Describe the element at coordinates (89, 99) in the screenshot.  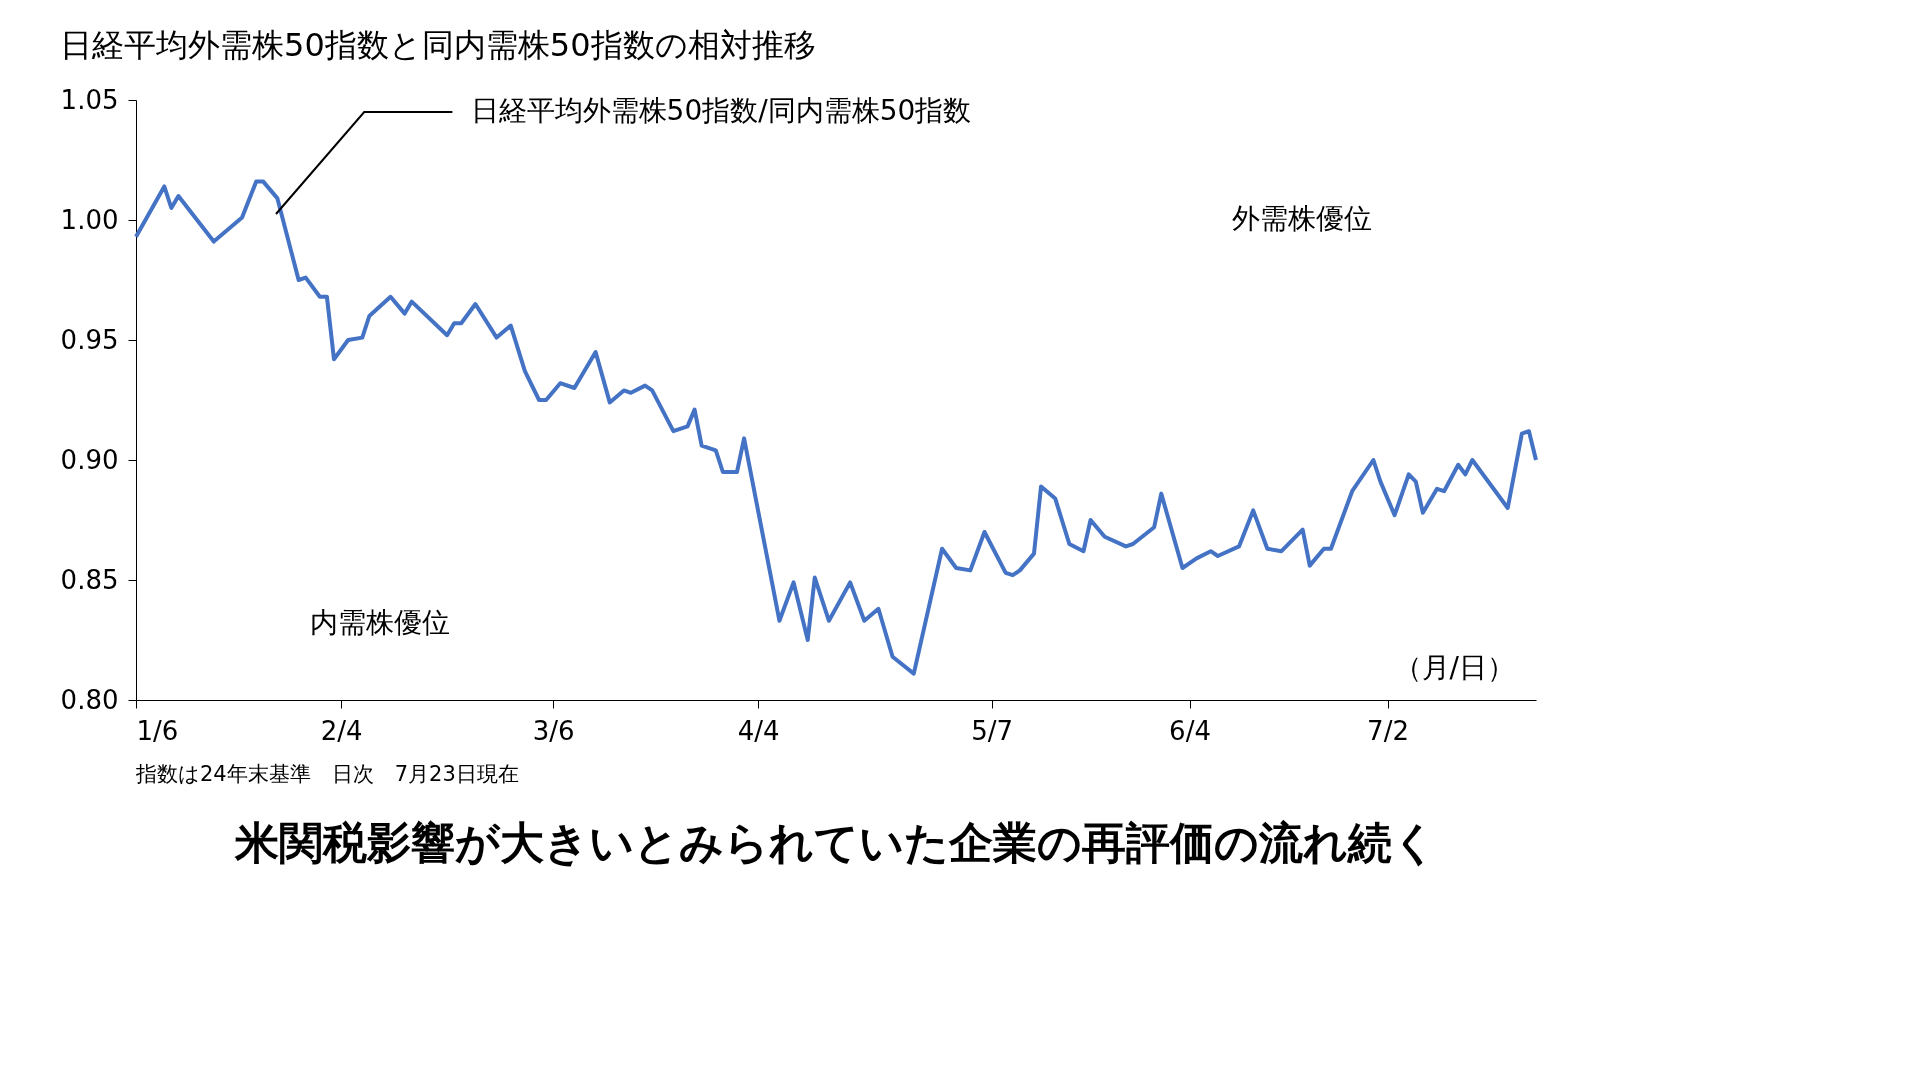
I see `y-tick-label: 1.05` at that location.